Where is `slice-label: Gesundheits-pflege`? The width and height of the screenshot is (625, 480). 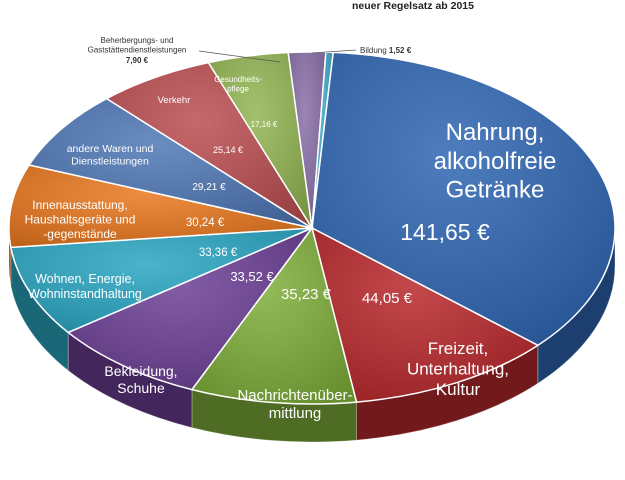 slice-label: Gesundheits-pflege is located at coordinates (238, 84).